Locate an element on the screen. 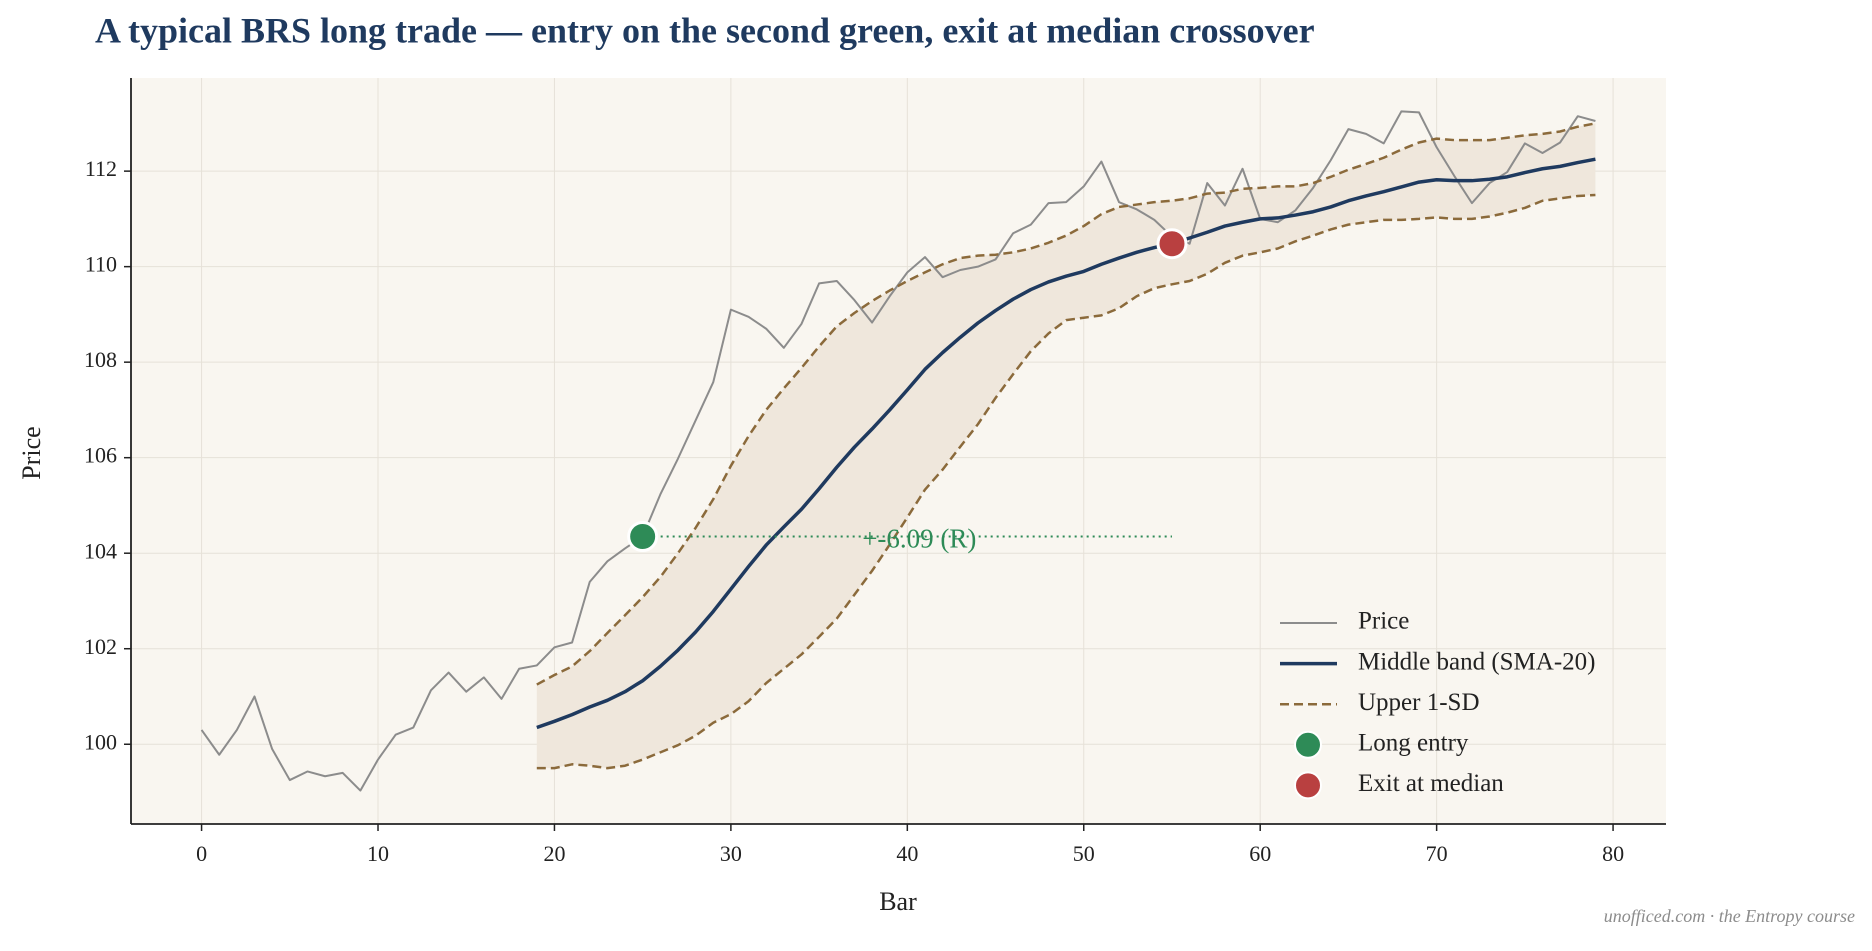 The width and height of the screenshot is (1872, 951). x-tick-label: 0 is located at coordinates (201, 853).